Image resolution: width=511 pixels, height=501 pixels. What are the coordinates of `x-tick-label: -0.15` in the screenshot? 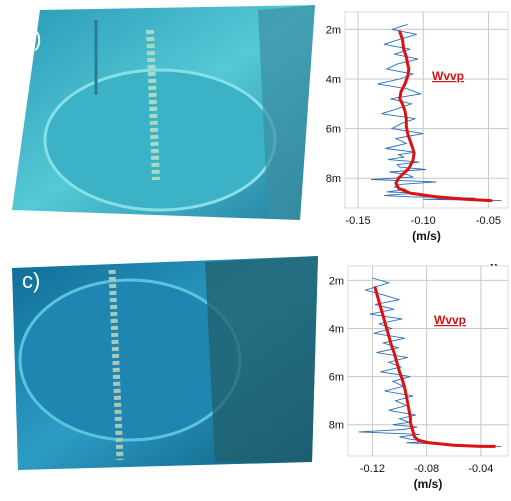 It's located at (358, 221).